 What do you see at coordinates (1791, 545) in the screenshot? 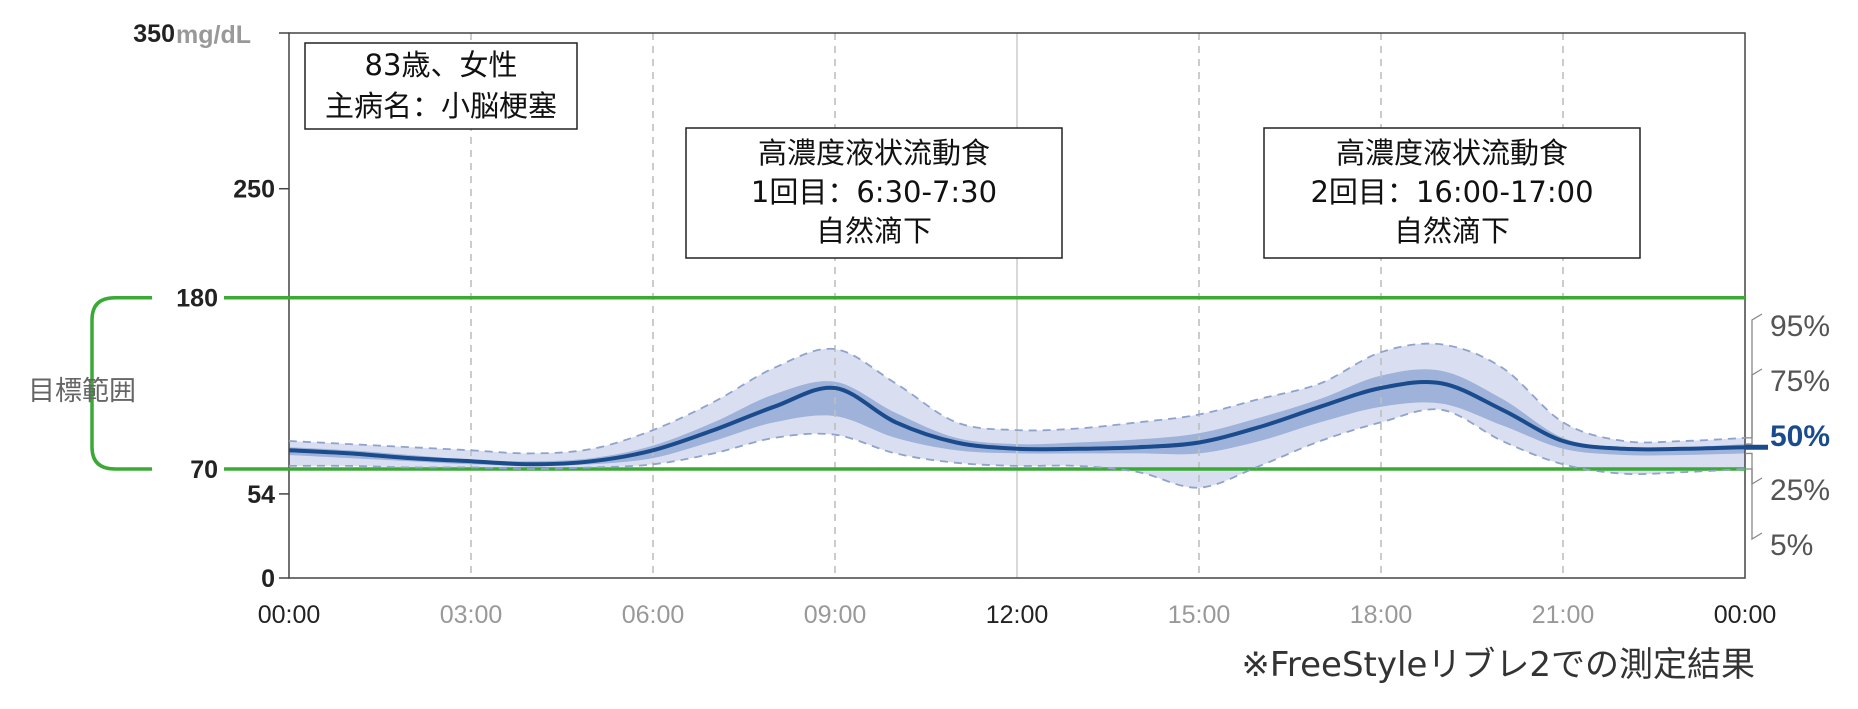
I see `percentile-label-5: 5%` at bounding box center [1791, 545].